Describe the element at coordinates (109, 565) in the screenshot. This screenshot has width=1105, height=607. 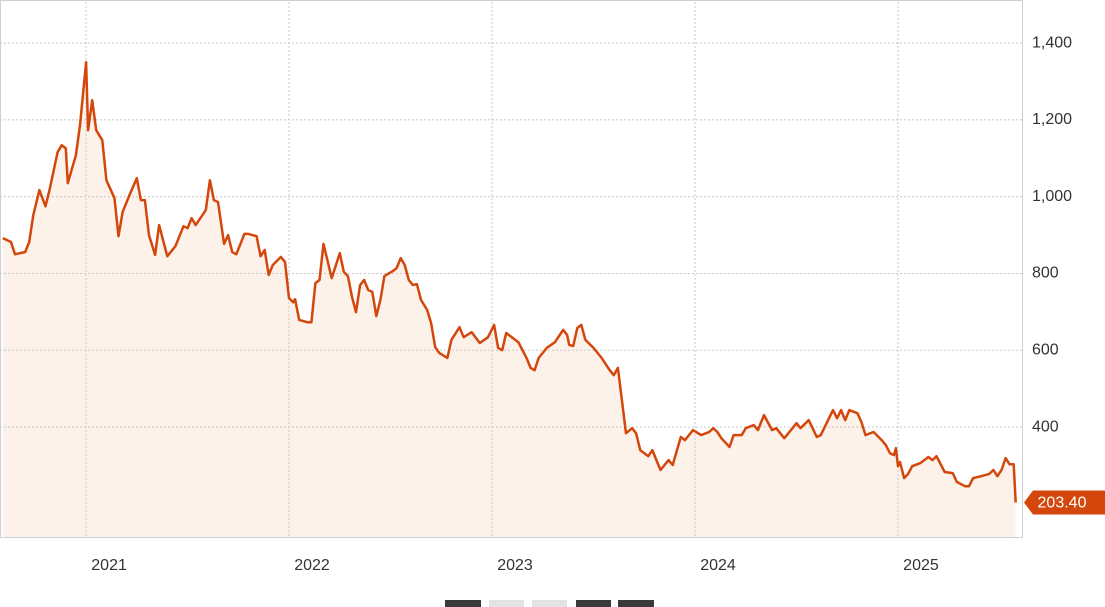
I see `x-tick-label: 2021` at that location.